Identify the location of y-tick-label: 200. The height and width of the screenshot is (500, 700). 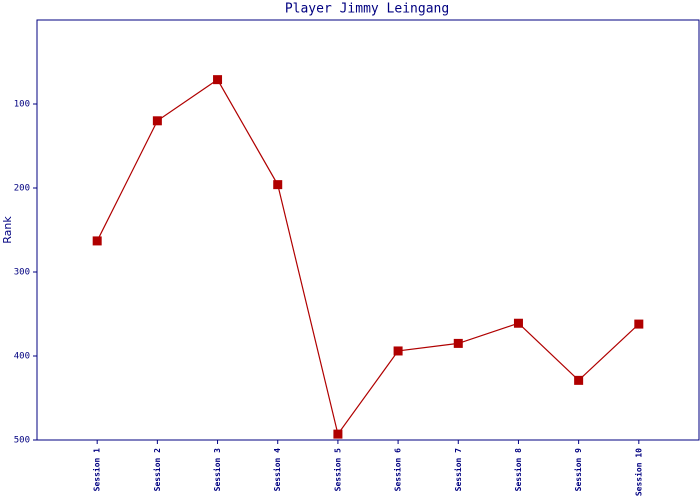
(22, 189).